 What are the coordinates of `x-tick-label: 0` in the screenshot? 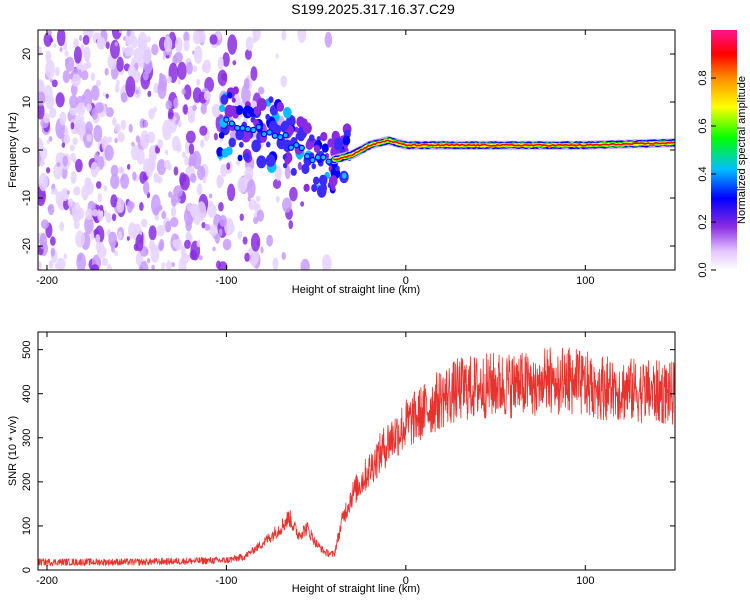 It's located at (406, 281).